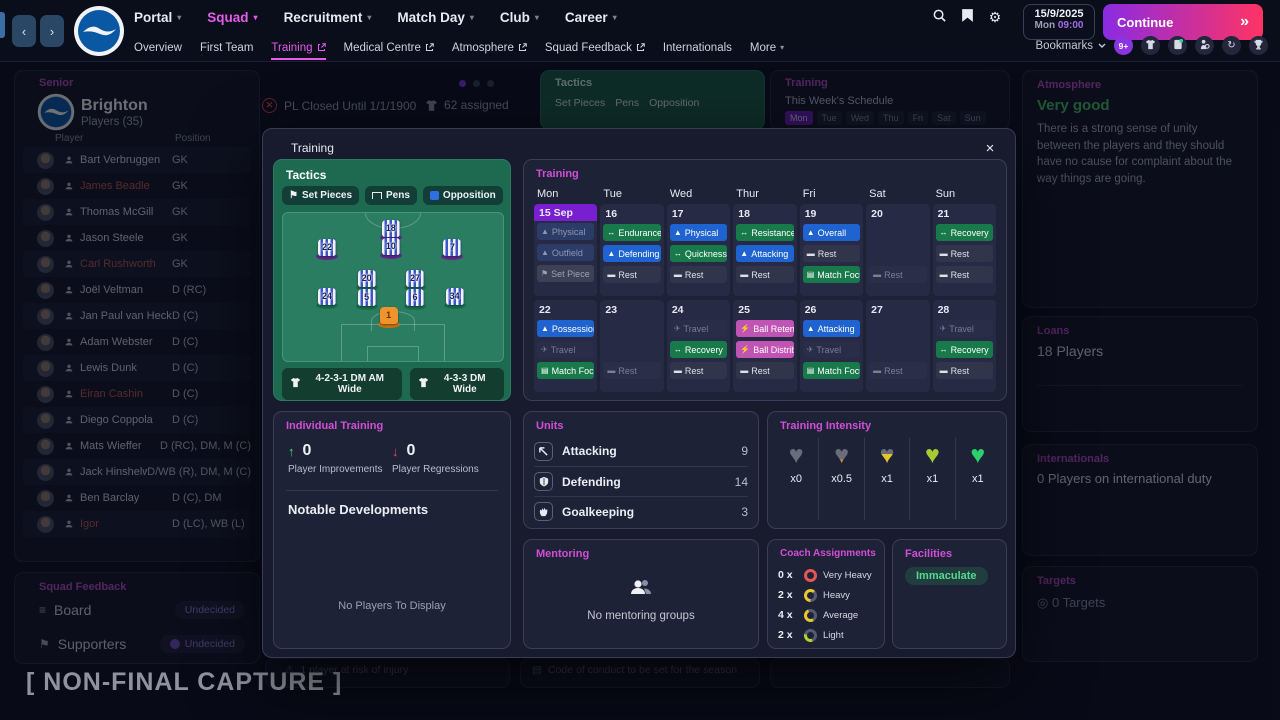 The height and width of the screenshot is (720, 1280). Describe the element at coordinates (840, 479) in the screenshot. I see `intensity-level: ♥ x0.5` at that location.